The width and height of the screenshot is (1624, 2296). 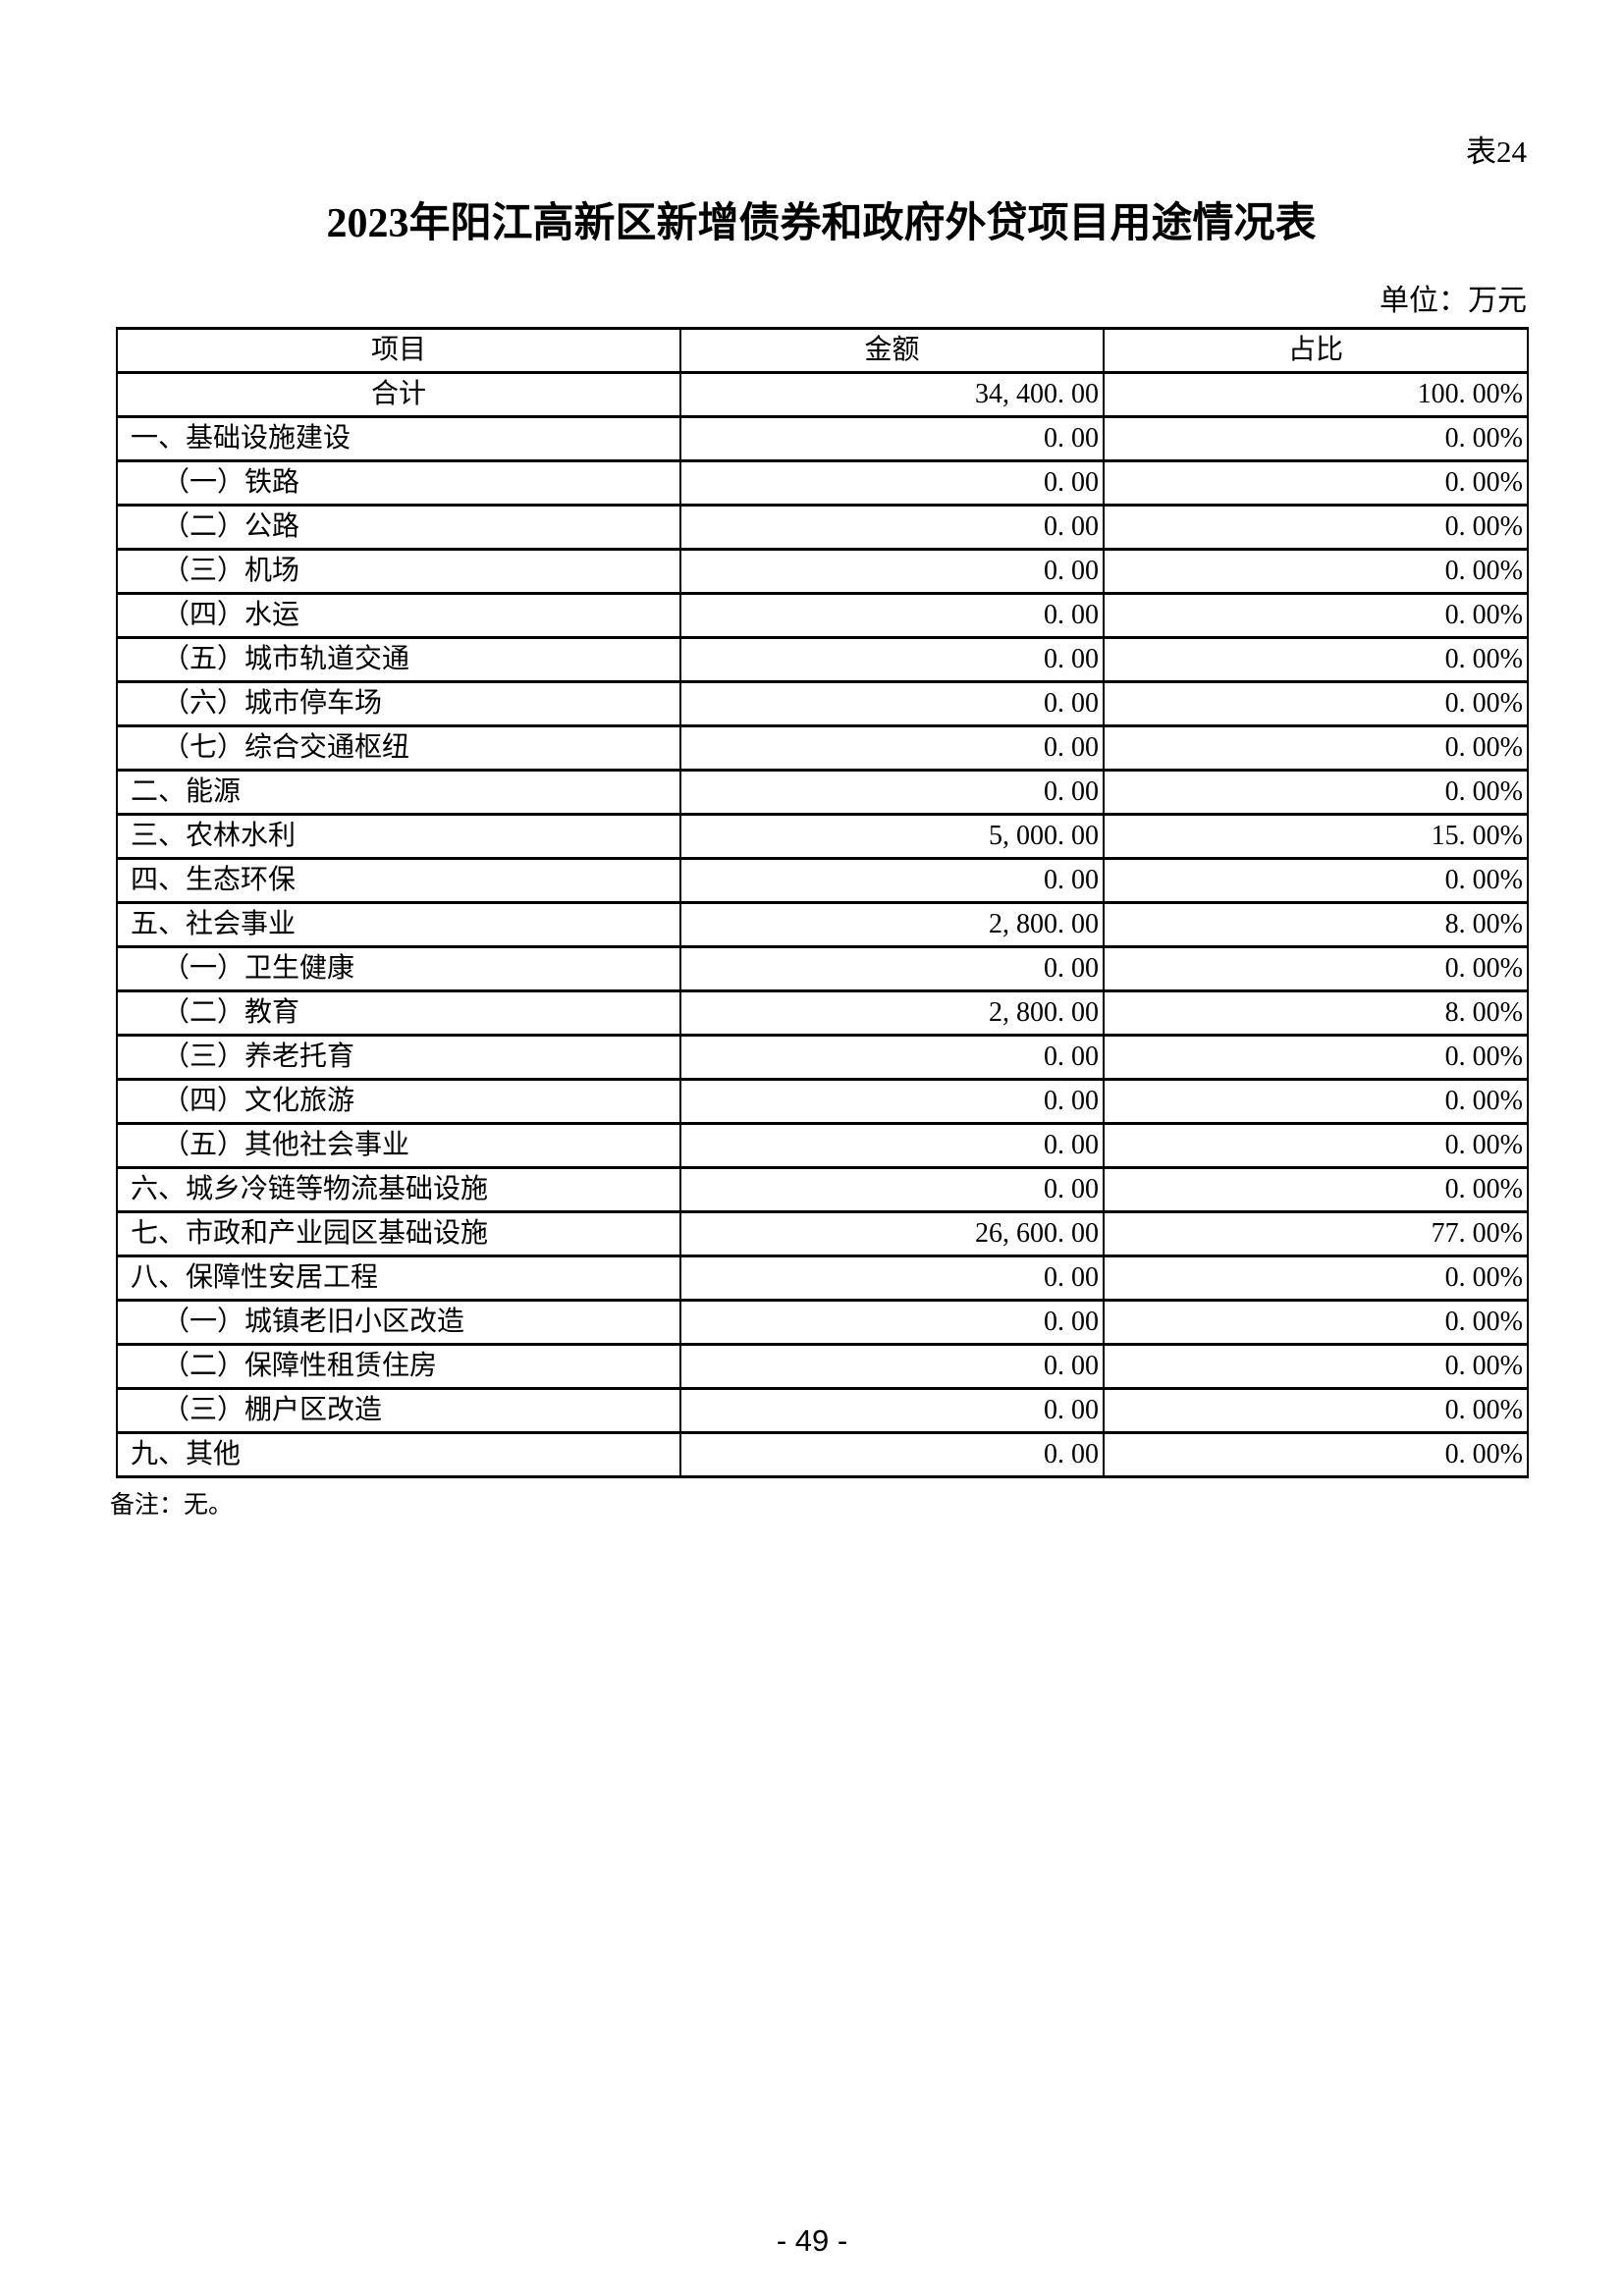 What do you see at coordinates (1316, 1233) in the screenshot?
I see `share-cell: 77. 00%` at bounding box center [1316, 1233].